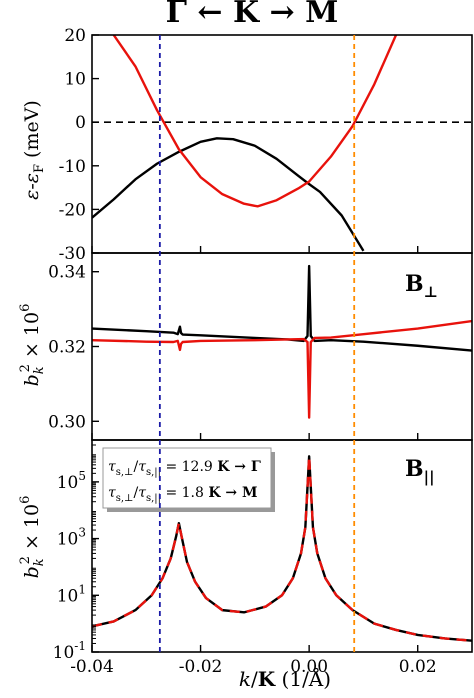 The width and height of the screenshot is (474, 698). Describe the element at coordinates (75, 80) in the screenshot. I see `energy-ytick-label: 10` at that location.